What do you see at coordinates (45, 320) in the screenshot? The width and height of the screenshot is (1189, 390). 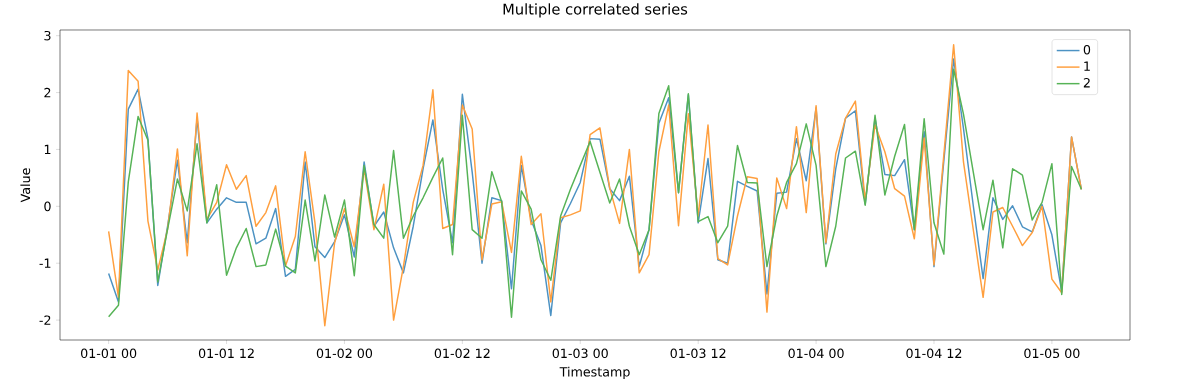 I see `y-tick-label: -2` at bounding box center [45, 320].